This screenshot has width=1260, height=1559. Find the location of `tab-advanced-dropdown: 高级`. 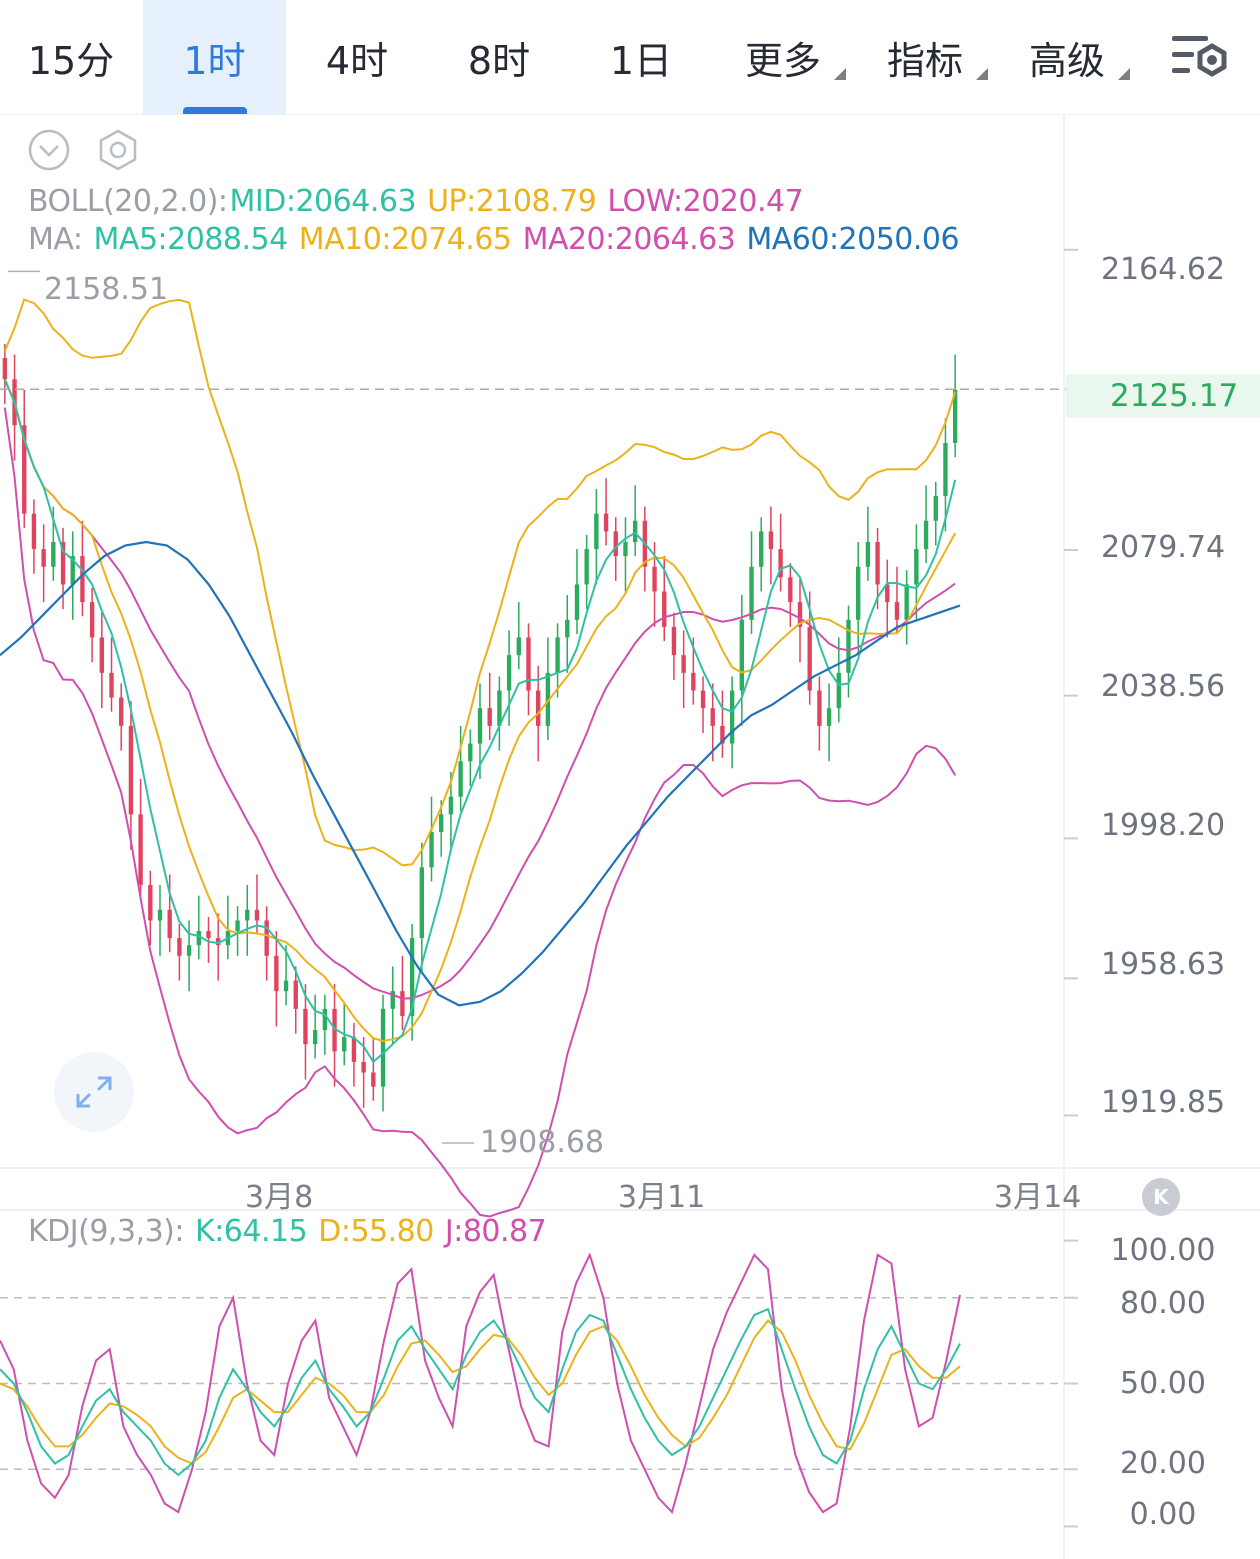

tab-advanced-dropdown: 高级 is located at coordinates (1067, 57).